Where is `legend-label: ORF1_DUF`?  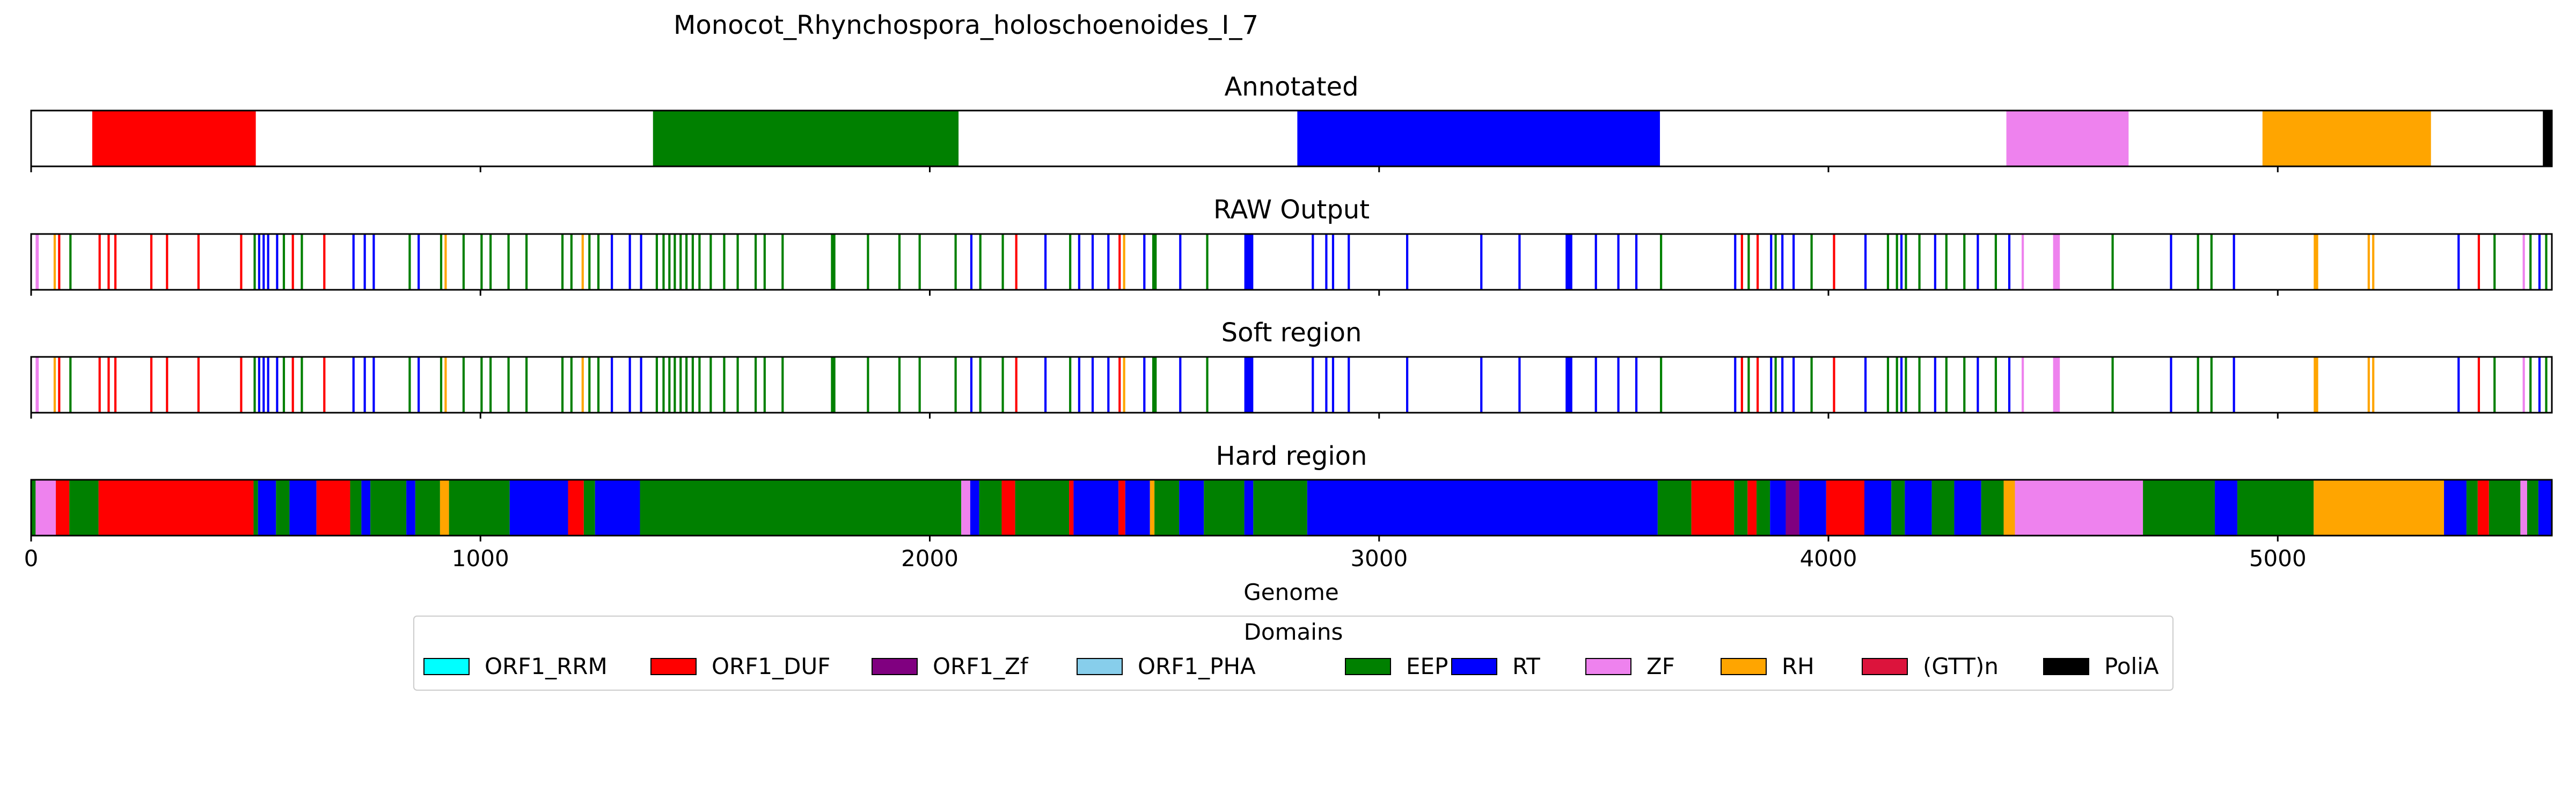
legend-label: ORF1_DUF is located at coordinates (771, 666).